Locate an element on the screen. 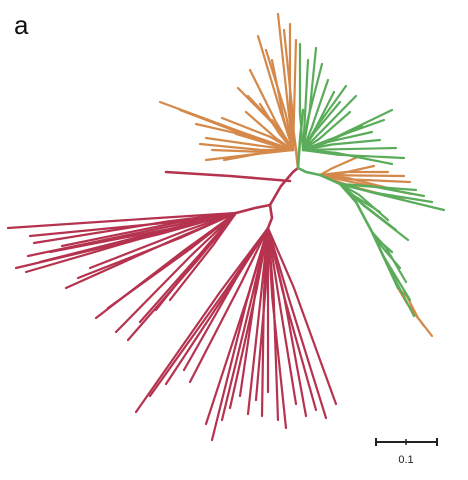 This screenshot has height=480, width=468. scale-bar: 0.1 is located at coordinates (406, 452).